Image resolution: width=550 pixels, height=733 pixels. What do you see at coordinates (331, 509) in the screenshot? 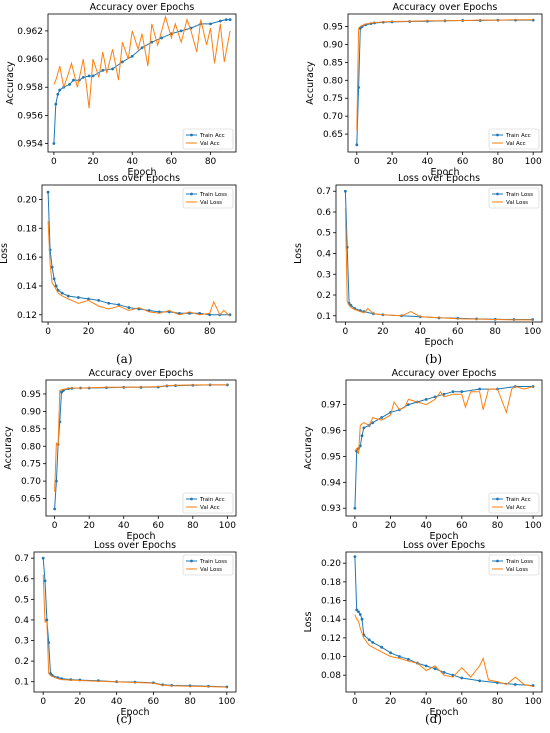
I see `y-tick-label: 0.93` at bounding box center [331, 509].